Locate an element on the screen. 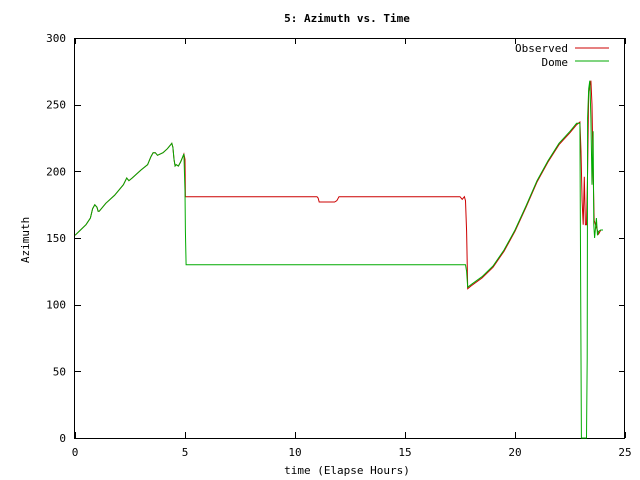  y-axis-label: Azimuth is located at coordinates (25, 240).